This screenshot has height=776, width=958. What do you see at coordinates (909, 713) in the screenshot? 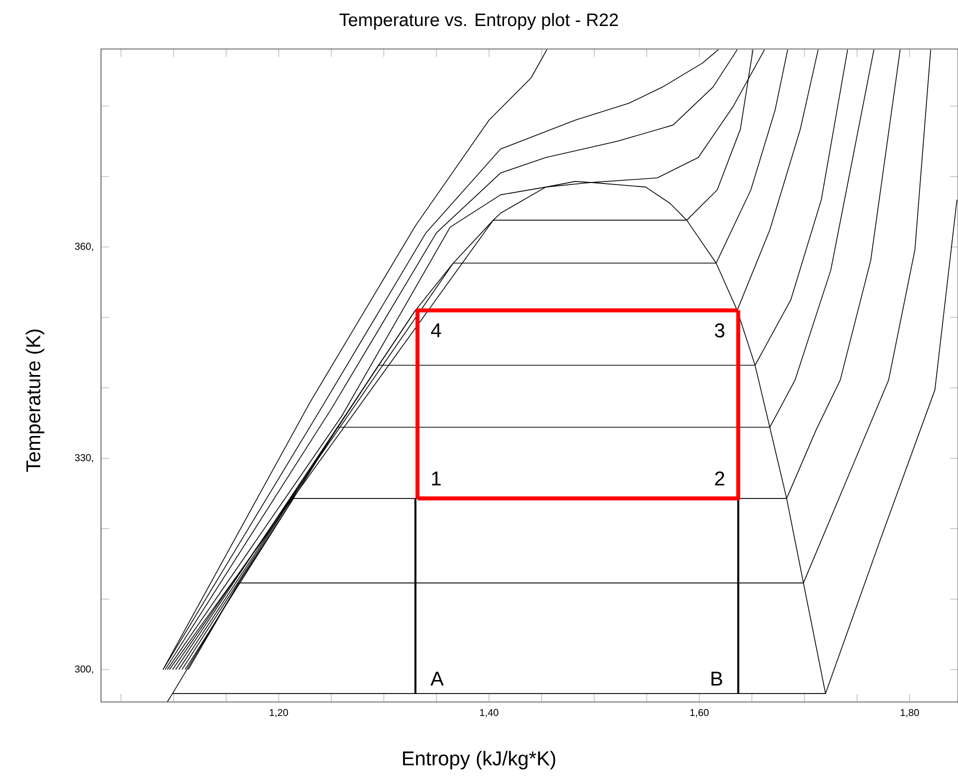
I see `x-tick-label: 1,80` at bounding box center [909, 713].